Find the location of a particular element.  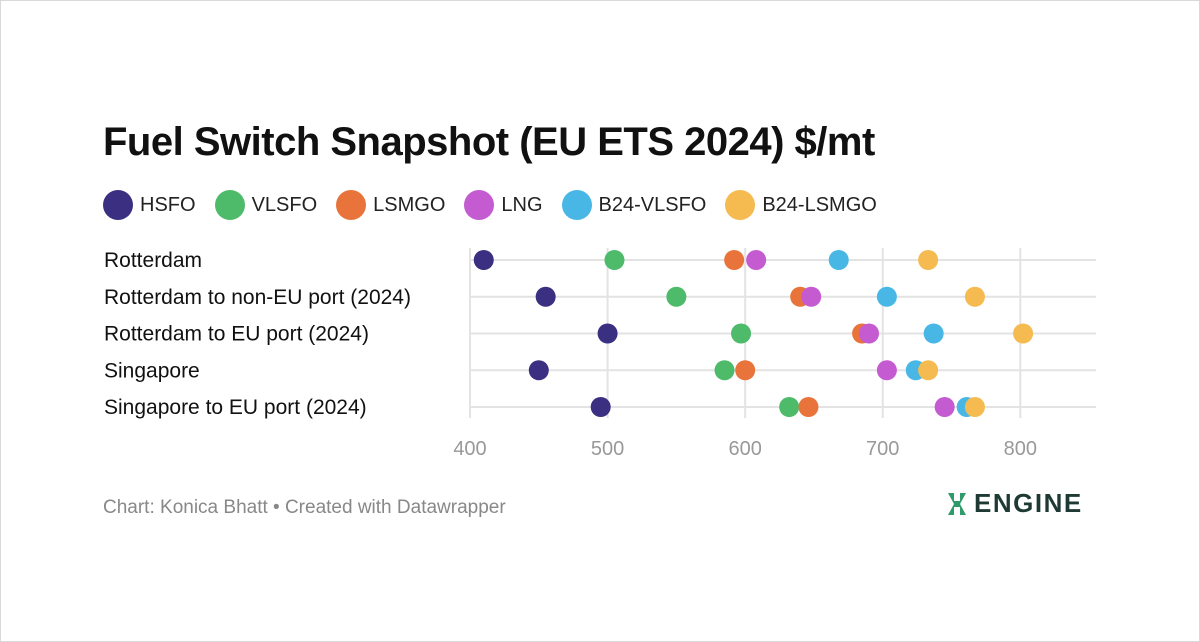

engine-logo-icon is located at coordinates (957, 503).